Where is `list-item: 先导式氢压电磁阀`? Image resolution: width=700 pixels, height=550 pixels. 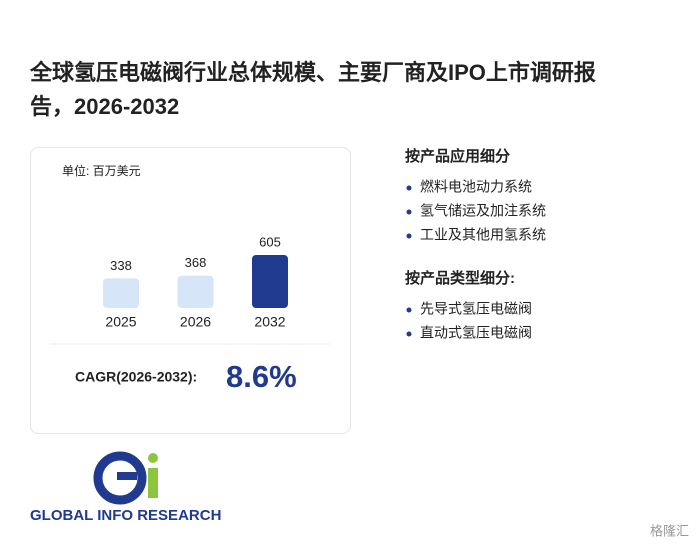 list-item: 先导式氢压电磁阀 is located at coordinates (476, 309).